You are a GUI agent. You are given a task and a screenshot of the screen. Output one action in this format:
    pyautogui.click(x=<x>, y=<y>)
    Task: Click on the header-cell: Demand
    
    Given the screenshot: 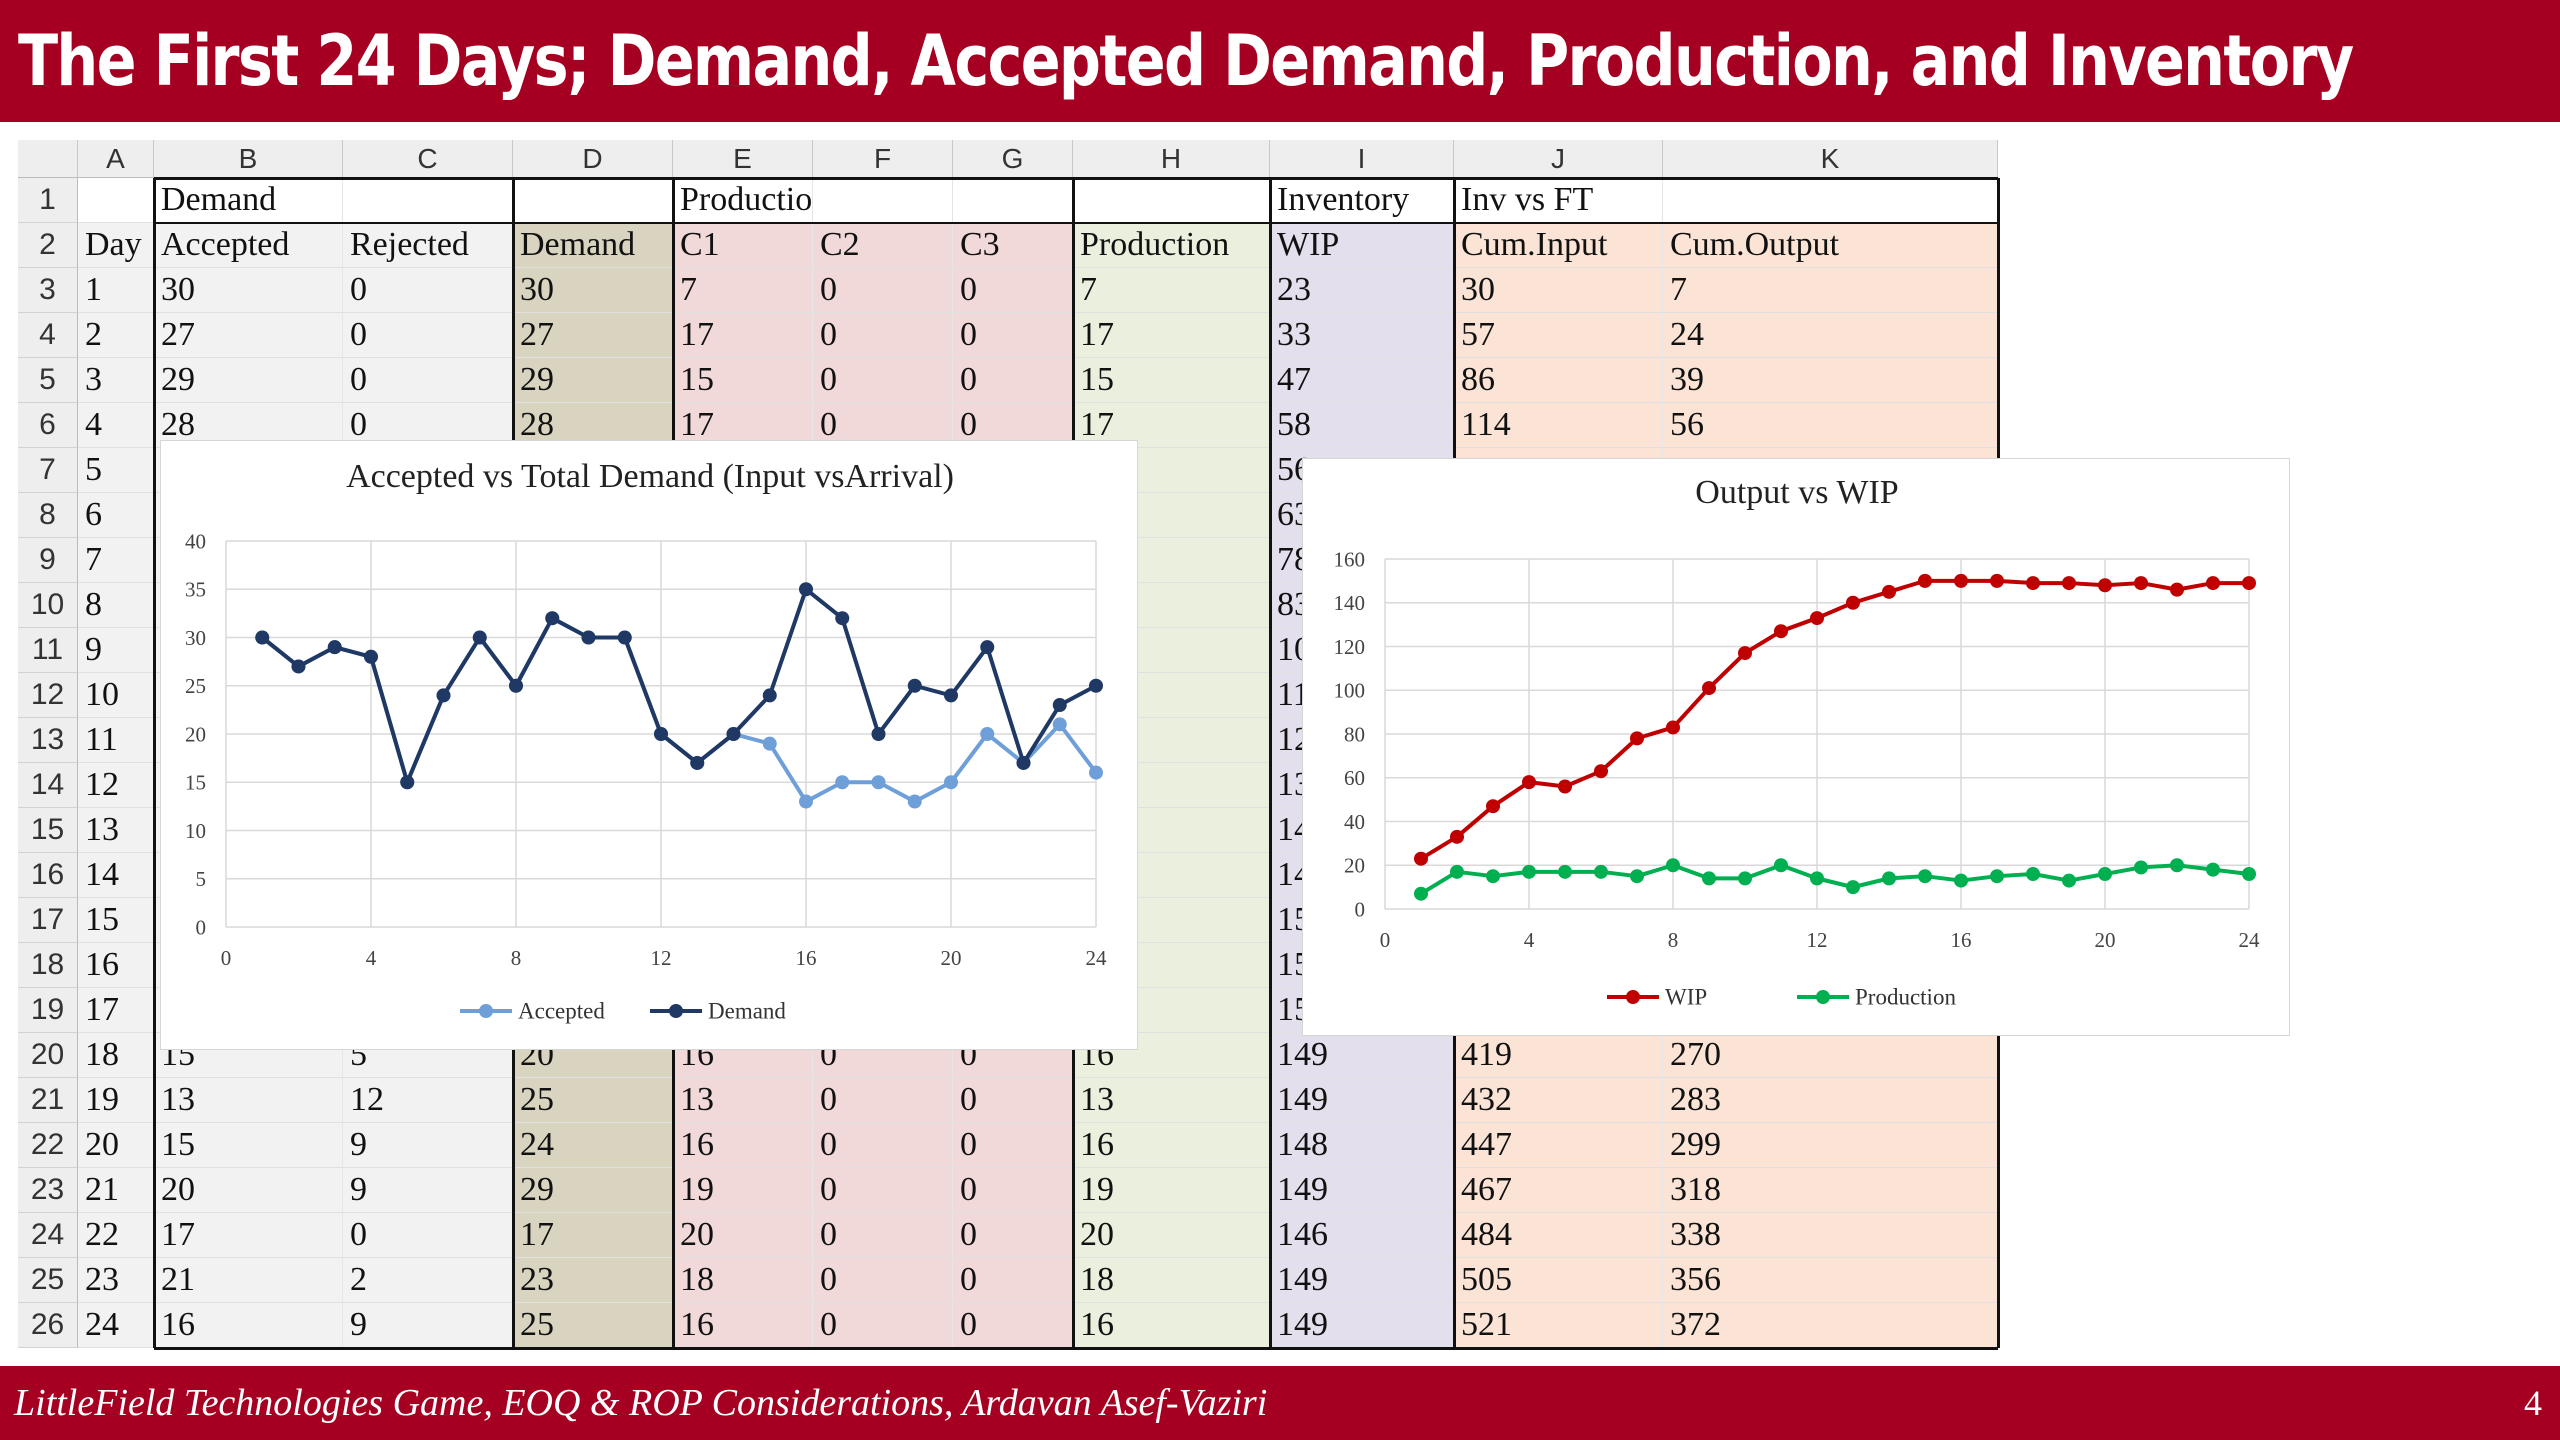 What is the action you would take?
    pyautogui.click(x=593, y=245)
    